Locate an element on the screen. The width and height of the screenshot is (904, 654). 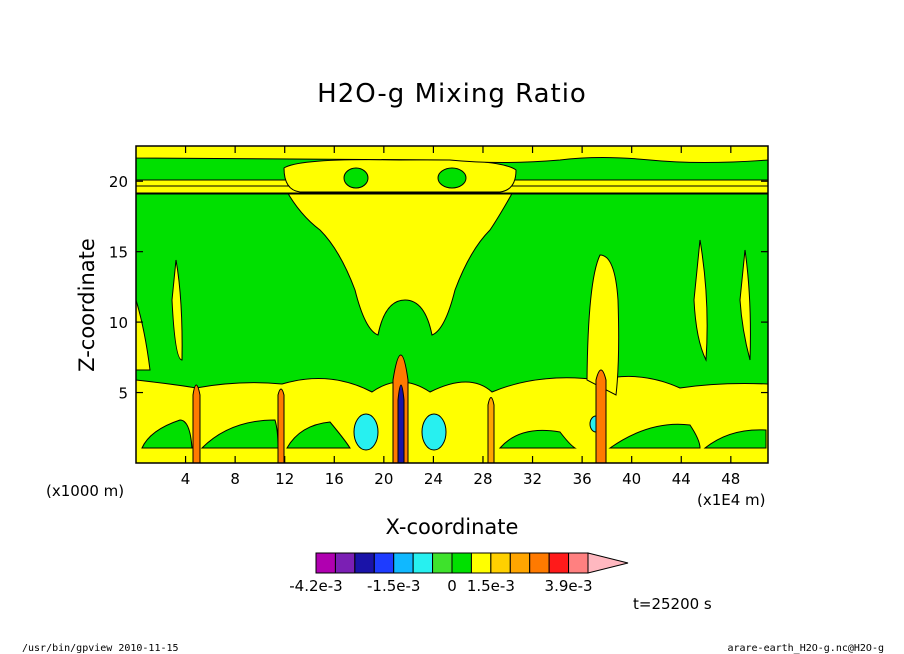
footer-left: /usr/bin/gpview 2010-11-15 is located at coordinates (100, 648).